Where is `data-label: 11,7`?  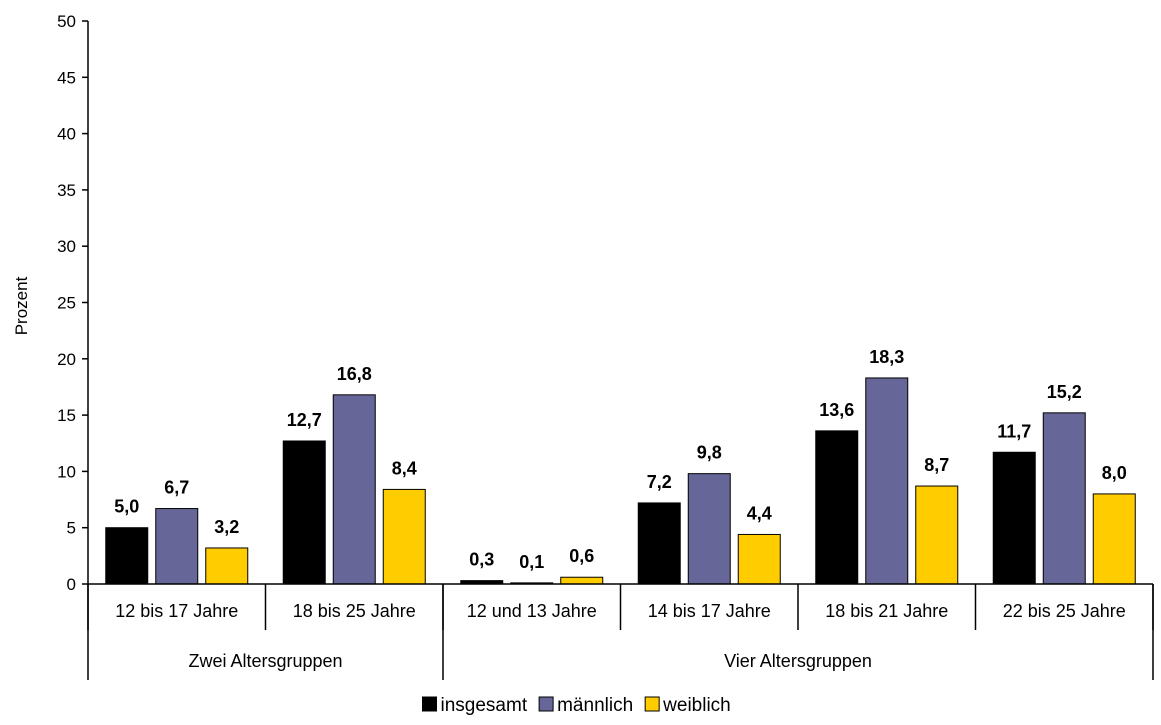
data-label: 11,7 is located at coordinates (1014, 431).